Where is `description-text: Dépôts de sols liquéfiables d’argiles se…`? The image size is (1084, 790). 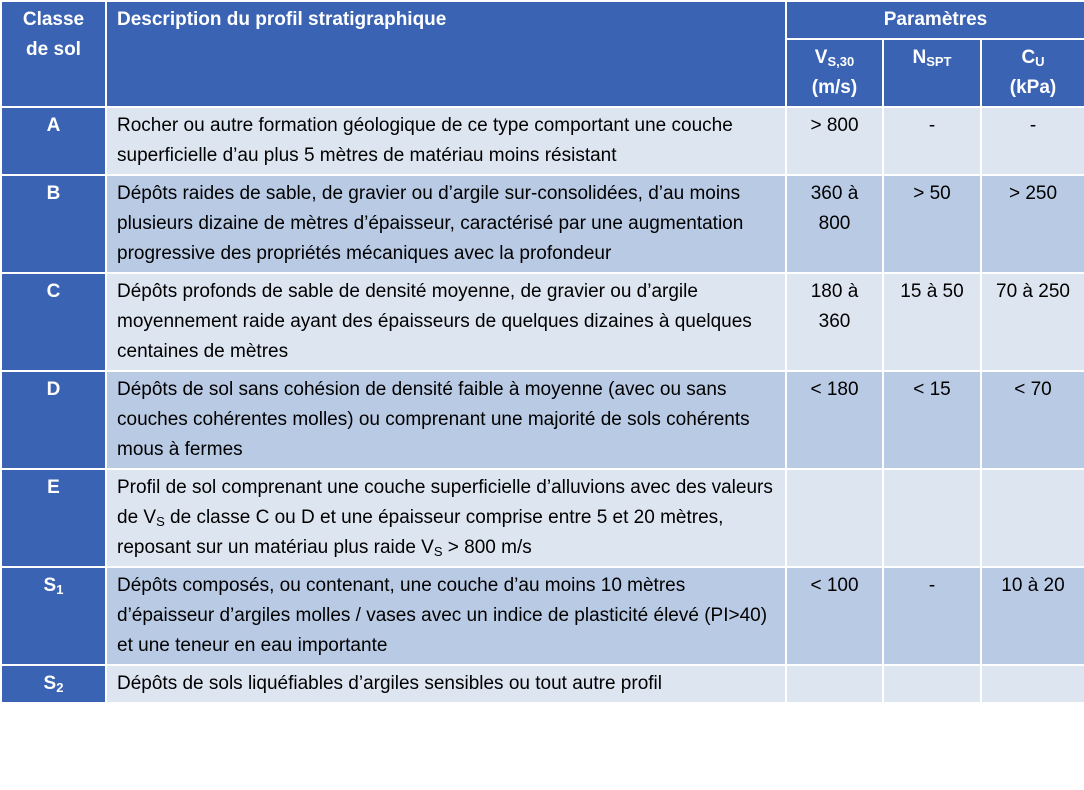
description-text: Dépôts de sols liquéfiables d’argiles se… is located at coordinates (389, 683).